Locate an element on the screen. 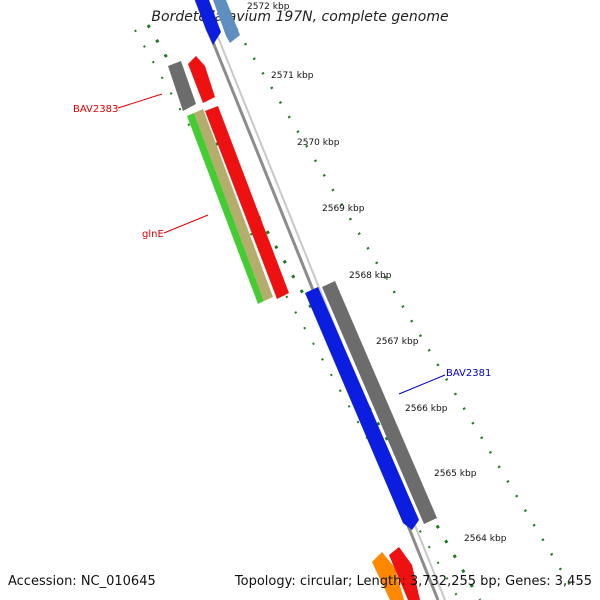 This screenshot has width=600, height=600. kbp-tick-label: 2565 kbp is located at coordinates (455, 474).